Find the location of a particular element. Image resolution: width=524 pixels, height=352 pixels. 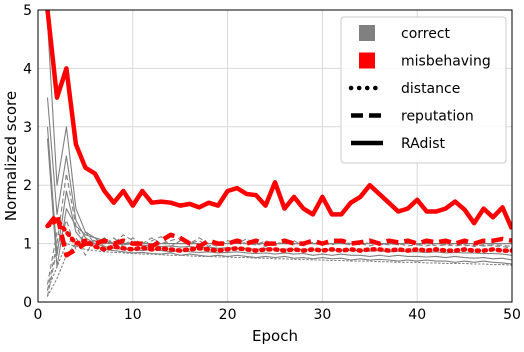

legend-label-2: distance is located at coordinates (430, 89).